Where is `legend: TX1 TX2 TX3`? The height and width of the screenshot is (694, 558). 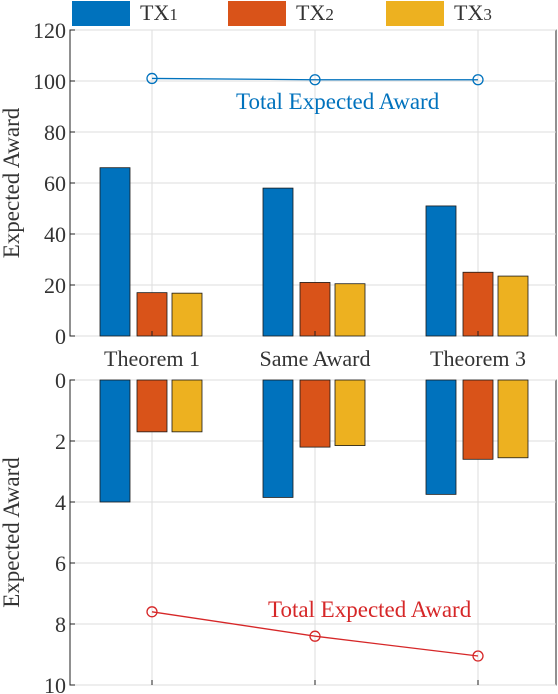 legend: TX1 TX2 TX3 is located at coordinates (282, 13).